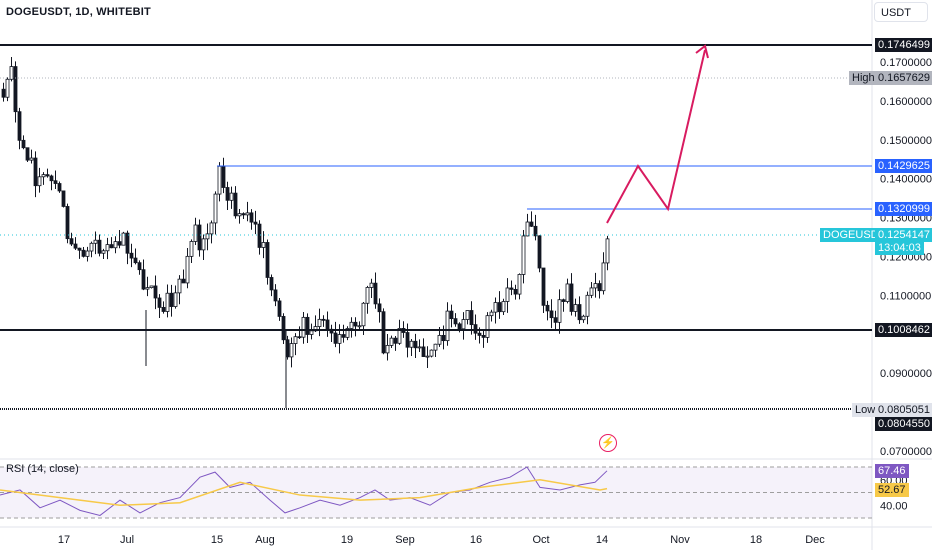  I want to click on resistance-top-tag: 0.1746499, so click(903, 45).